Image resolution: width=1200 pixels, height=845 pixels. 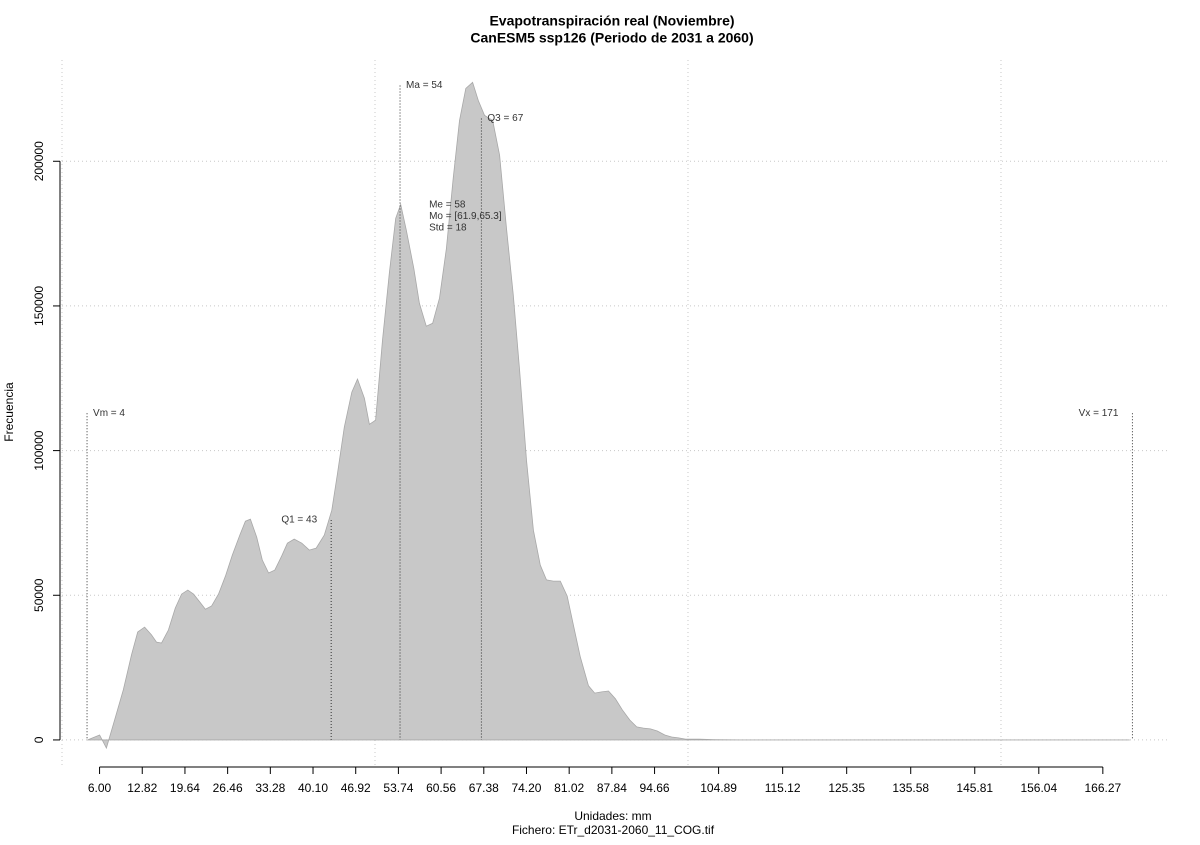 What do you see at coordinates (612, 788) in the screenshot?
I see `x-tick-label: 87.84` at bounding box center [612, 788].